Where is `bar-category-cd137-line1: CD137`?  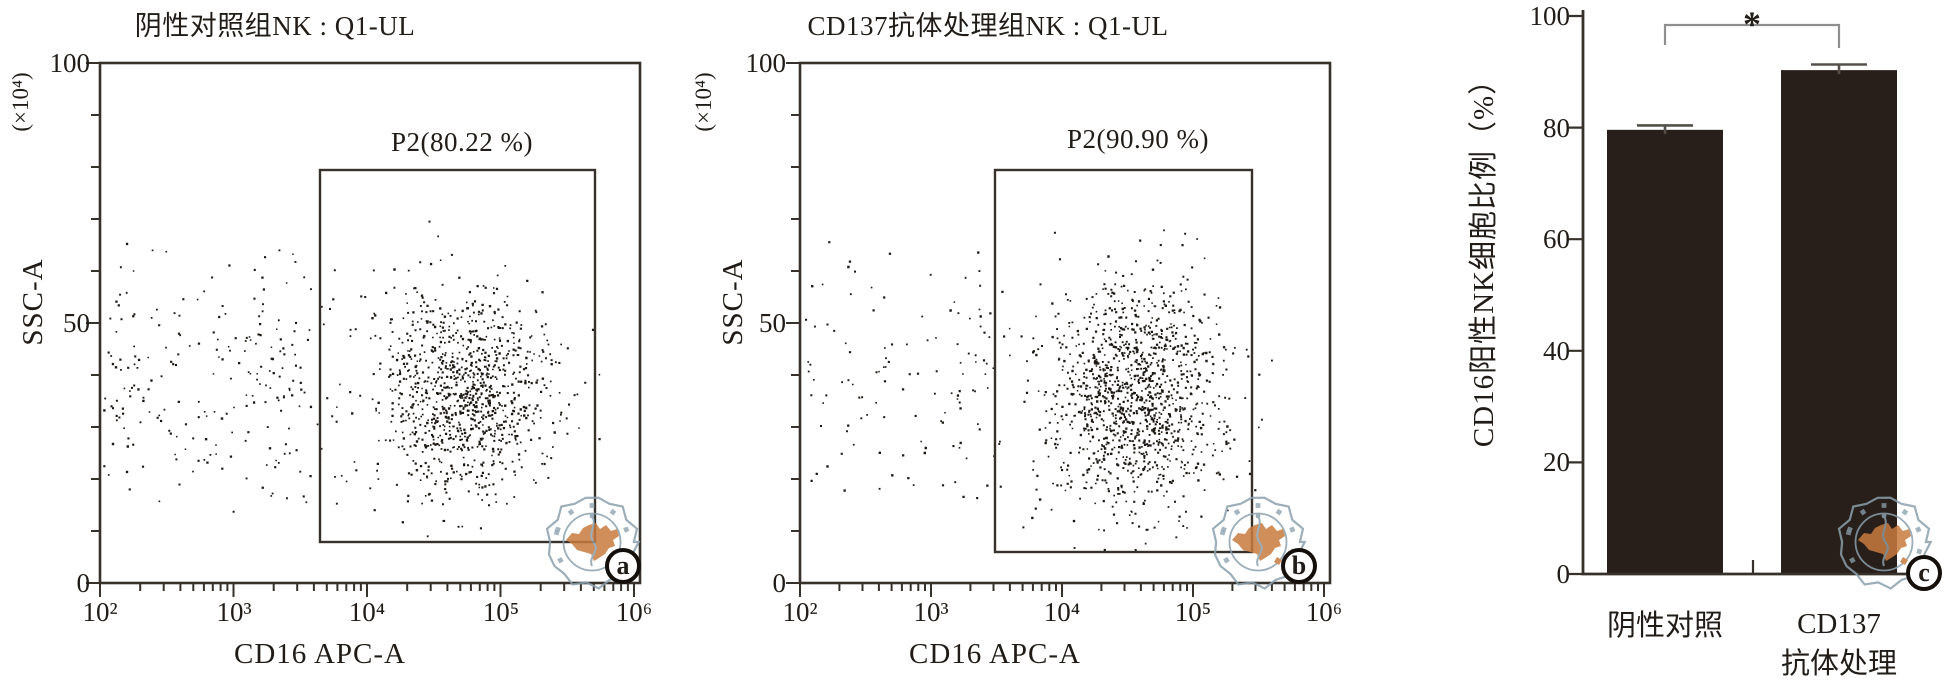
bar-category-cd137-line1: CD137 is located at coordinates (1839, 624).